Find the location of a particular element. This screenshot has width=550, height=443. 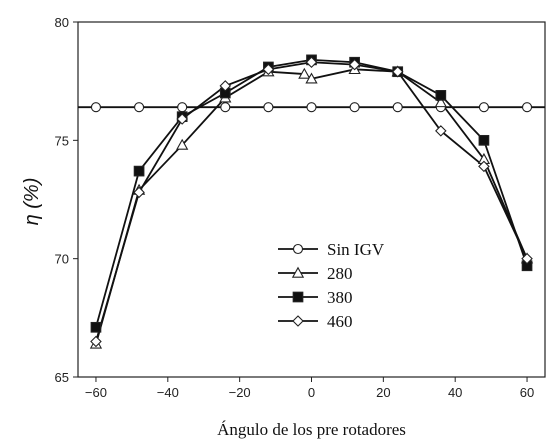

y-tick-label: 70 is located at coordinates (62, 259).